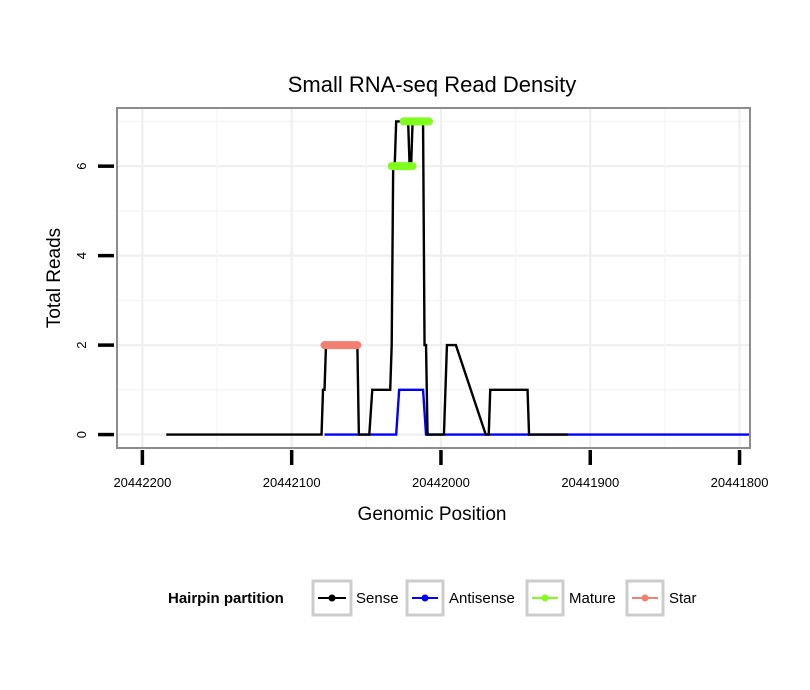 Image resolution: width=810 pixels, height=690 pixels. What do you see at coordinates (377, 598) in the screenshot?
I see `legend-label-sense: Sense` at bounding box center [377, 598].